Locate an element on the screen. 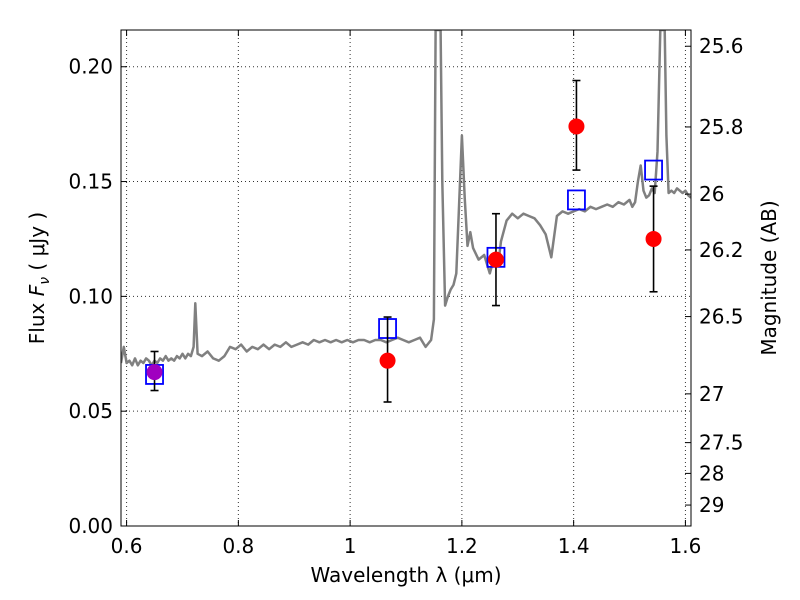  y-tick-label: 0.10 is located at coordinates (90, 296).